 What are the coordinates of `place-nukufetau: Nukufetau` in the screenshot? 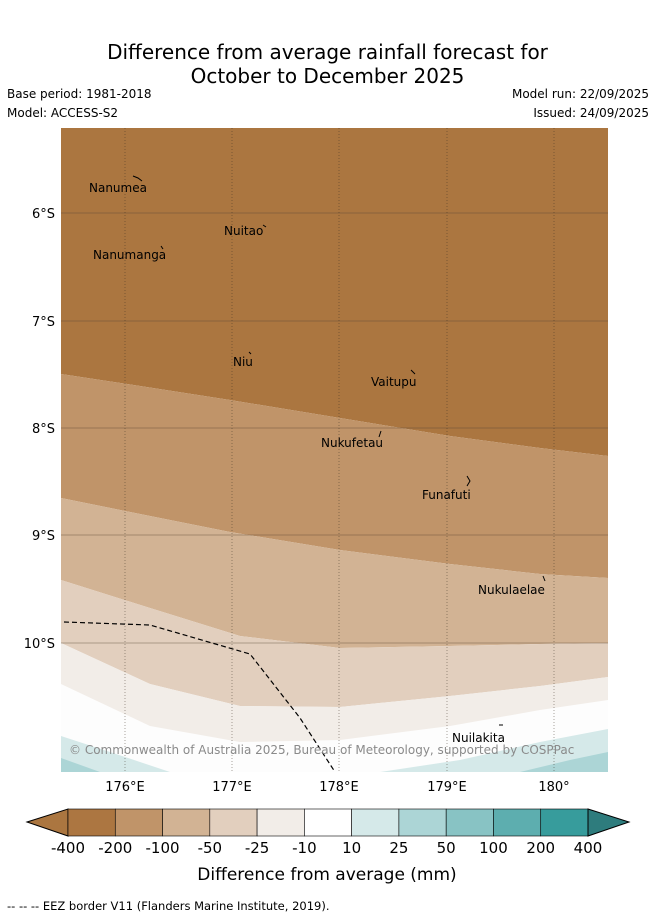 It's located at (352, 443).